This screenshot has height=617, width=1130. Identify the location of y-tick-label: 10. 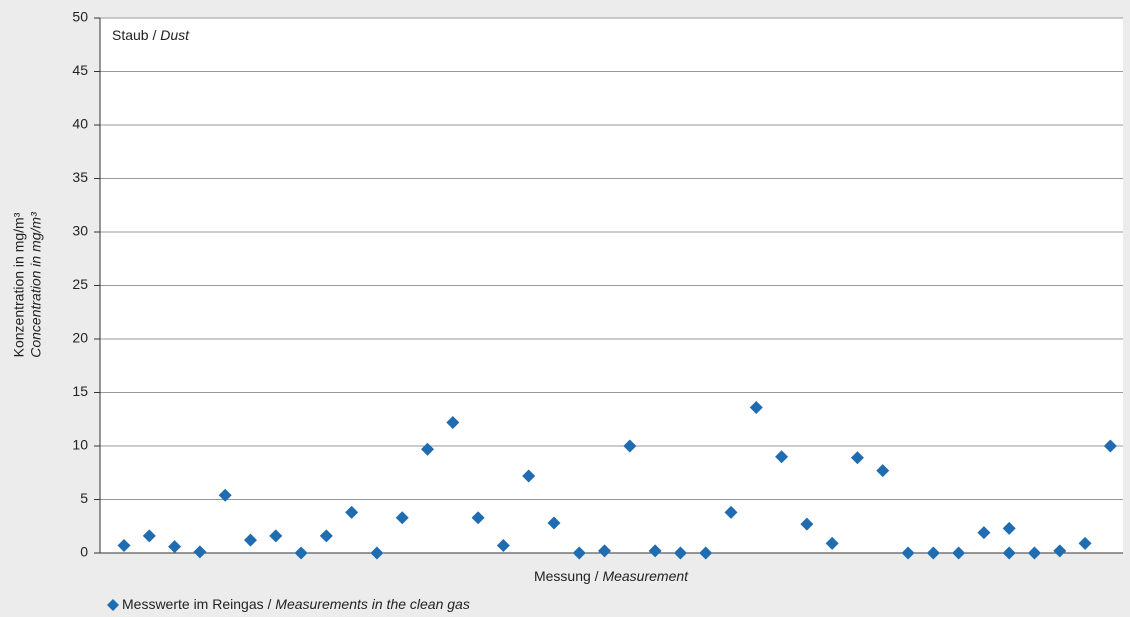
(80, 445).